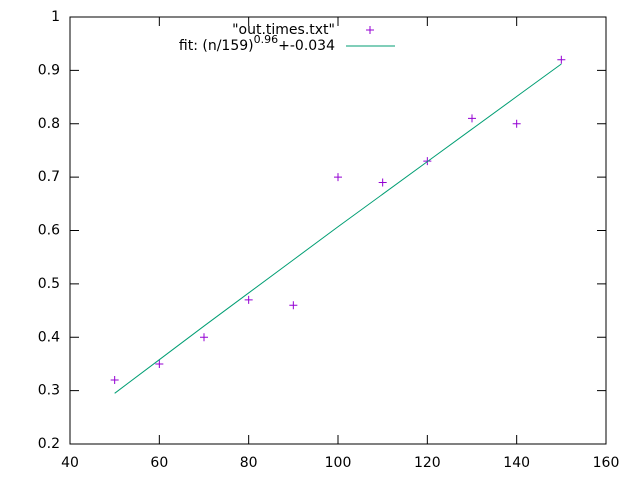  Describe the element at coordinates (70, 463) in the screenshot. I see `x-tick-label: 40` at that location.